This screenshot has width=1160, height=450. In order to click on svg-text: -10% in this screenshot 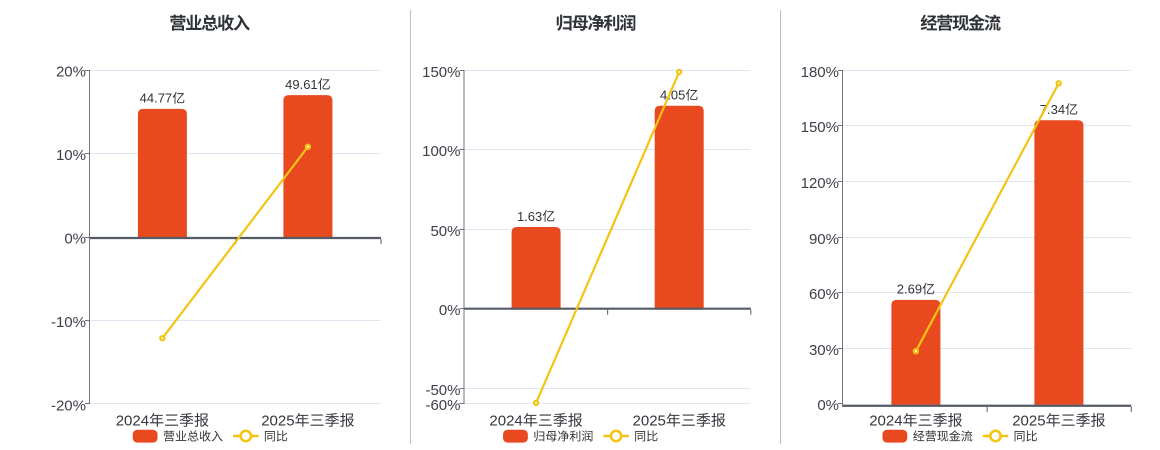, I will do `click(68, 322)`.